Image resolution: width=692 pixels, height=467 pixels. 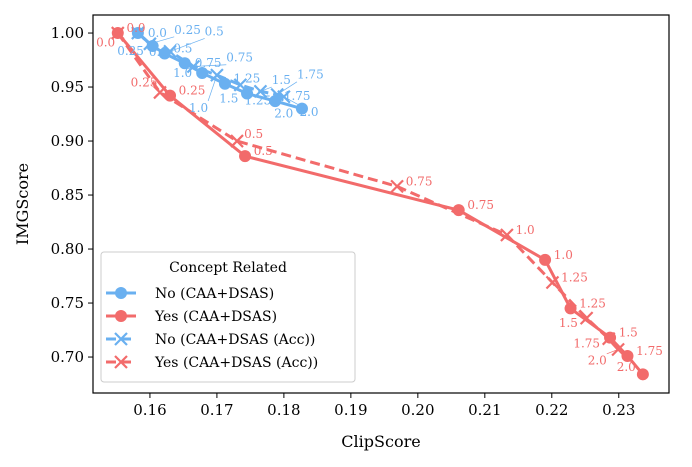 I want to click on legend-item: Yes (CAA+DSAS (Acc)), so click(x=212, y=363).